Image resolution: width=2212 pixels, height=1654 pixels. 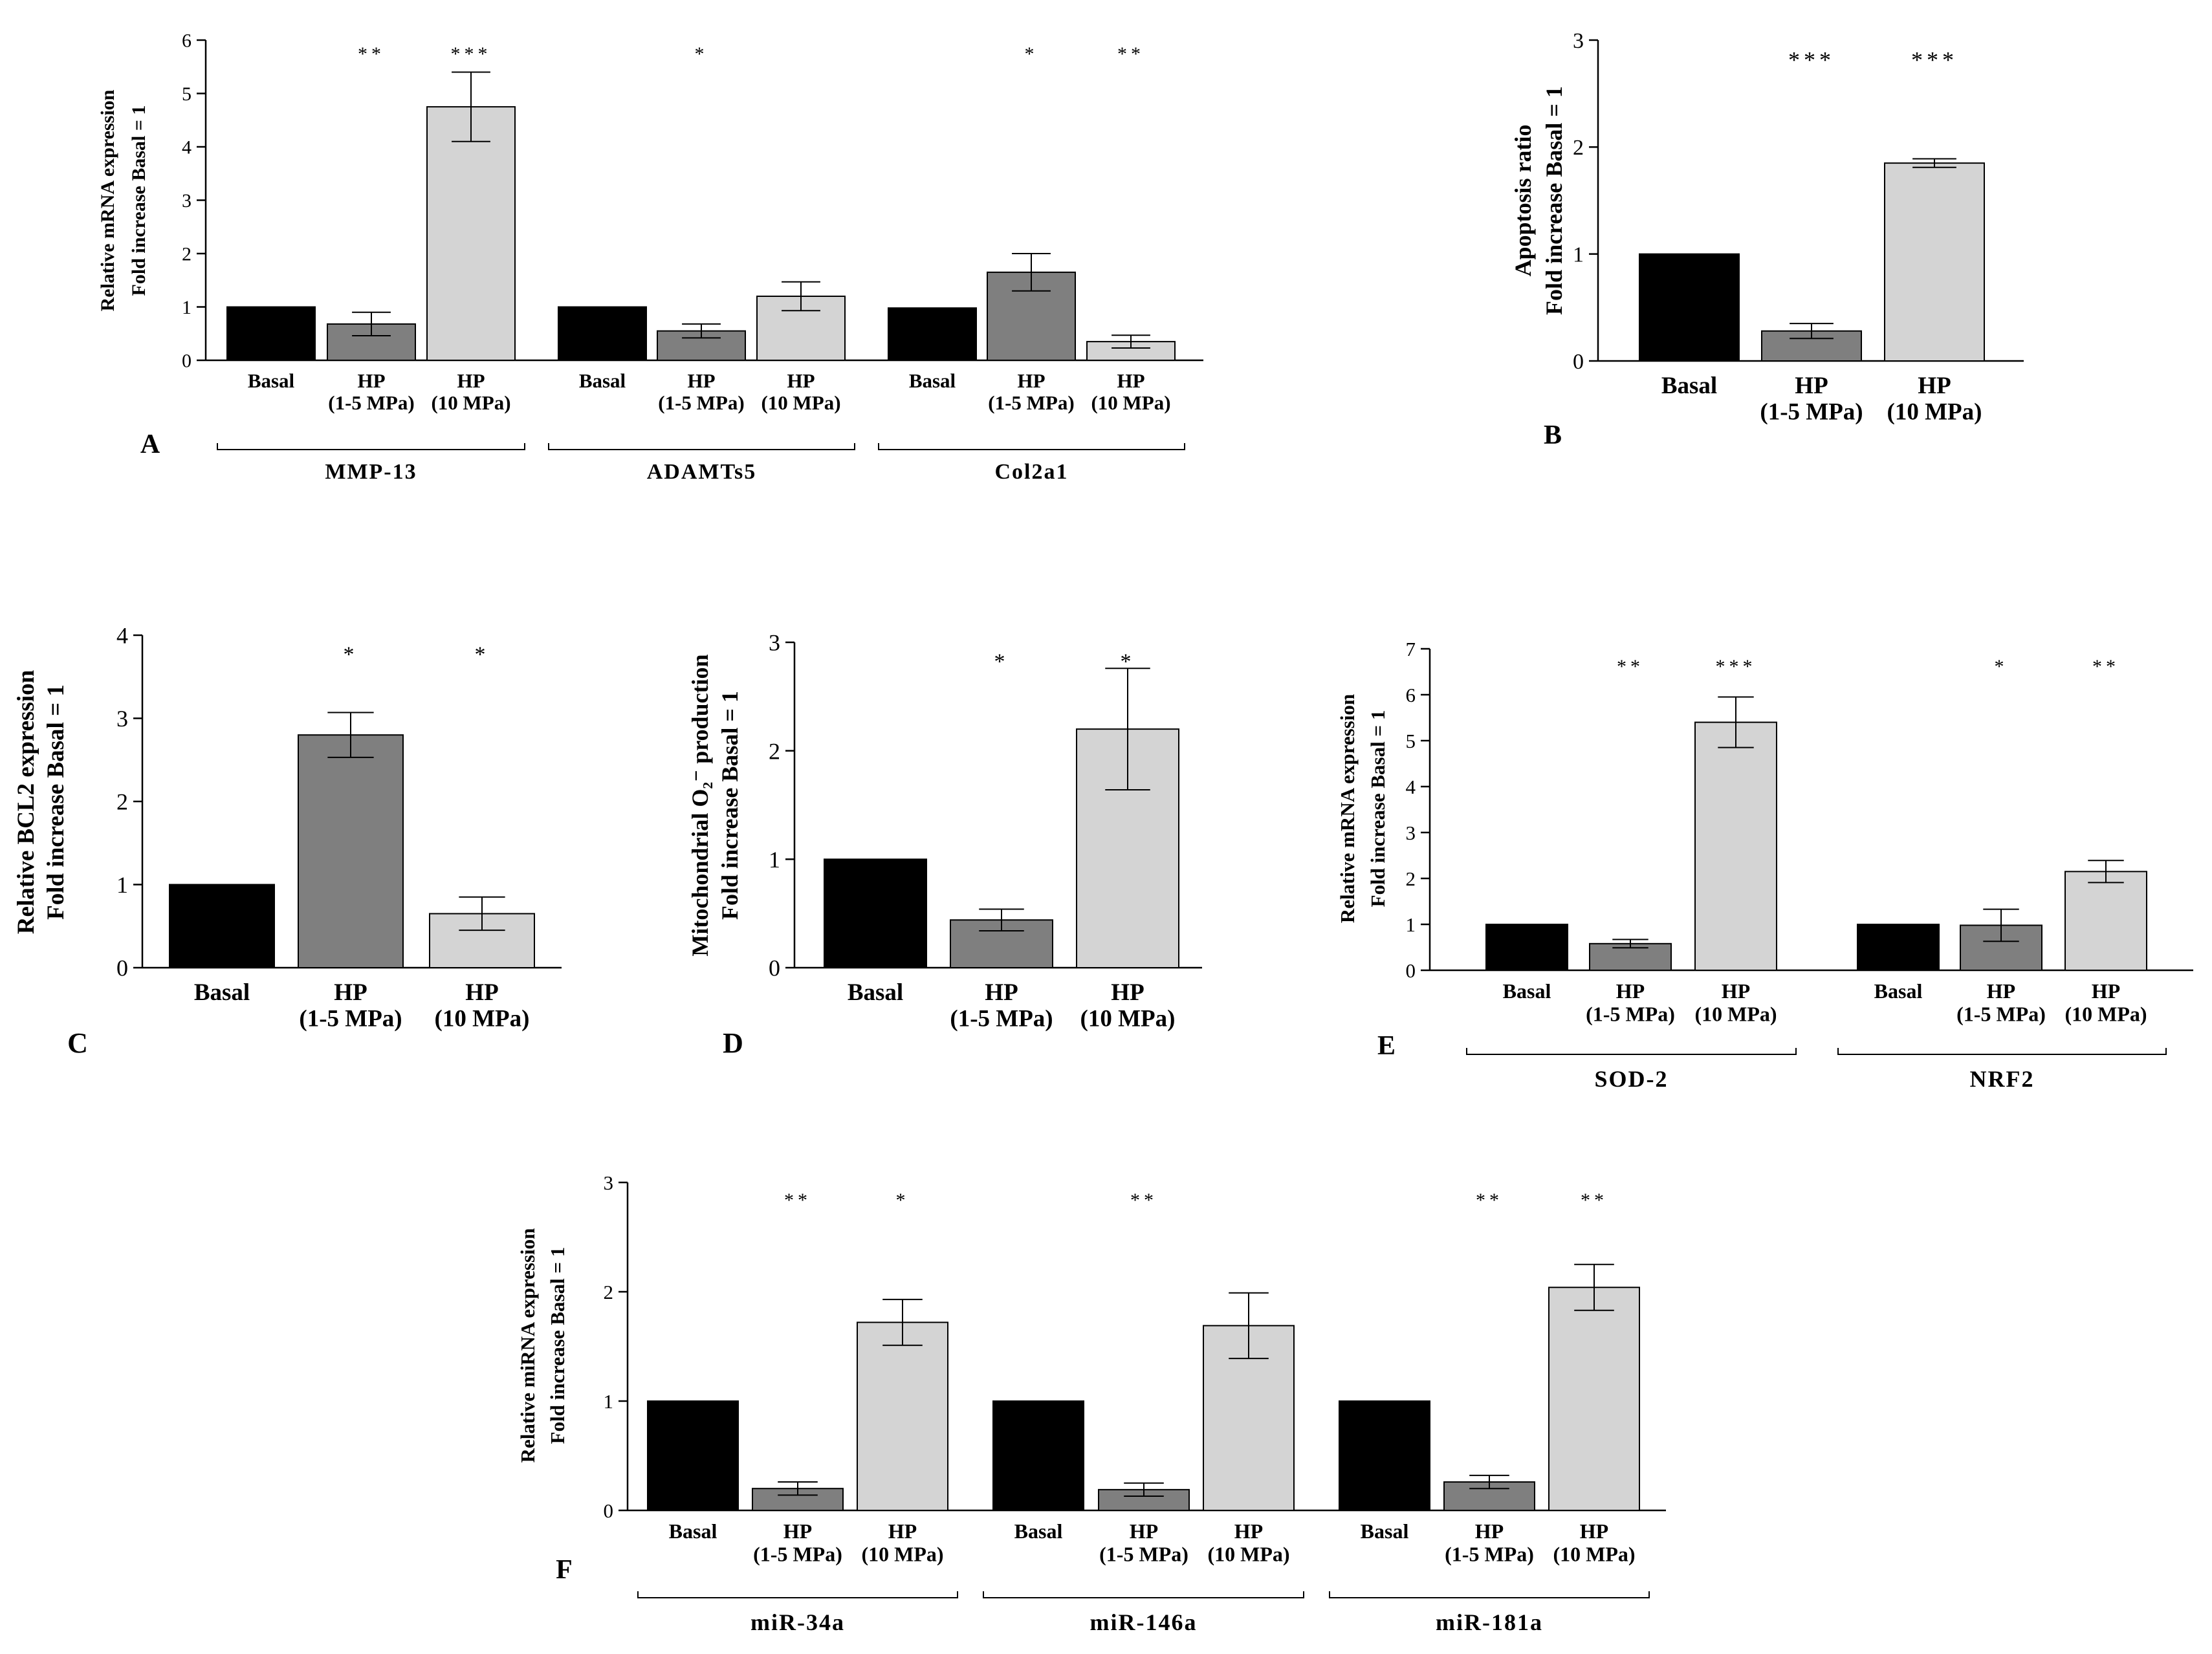 What do you see at coordinates (1523, 200) in the screenshot?
I see `y-axis-label: Apoptosis ratio` at bounding box center [1523, 200].